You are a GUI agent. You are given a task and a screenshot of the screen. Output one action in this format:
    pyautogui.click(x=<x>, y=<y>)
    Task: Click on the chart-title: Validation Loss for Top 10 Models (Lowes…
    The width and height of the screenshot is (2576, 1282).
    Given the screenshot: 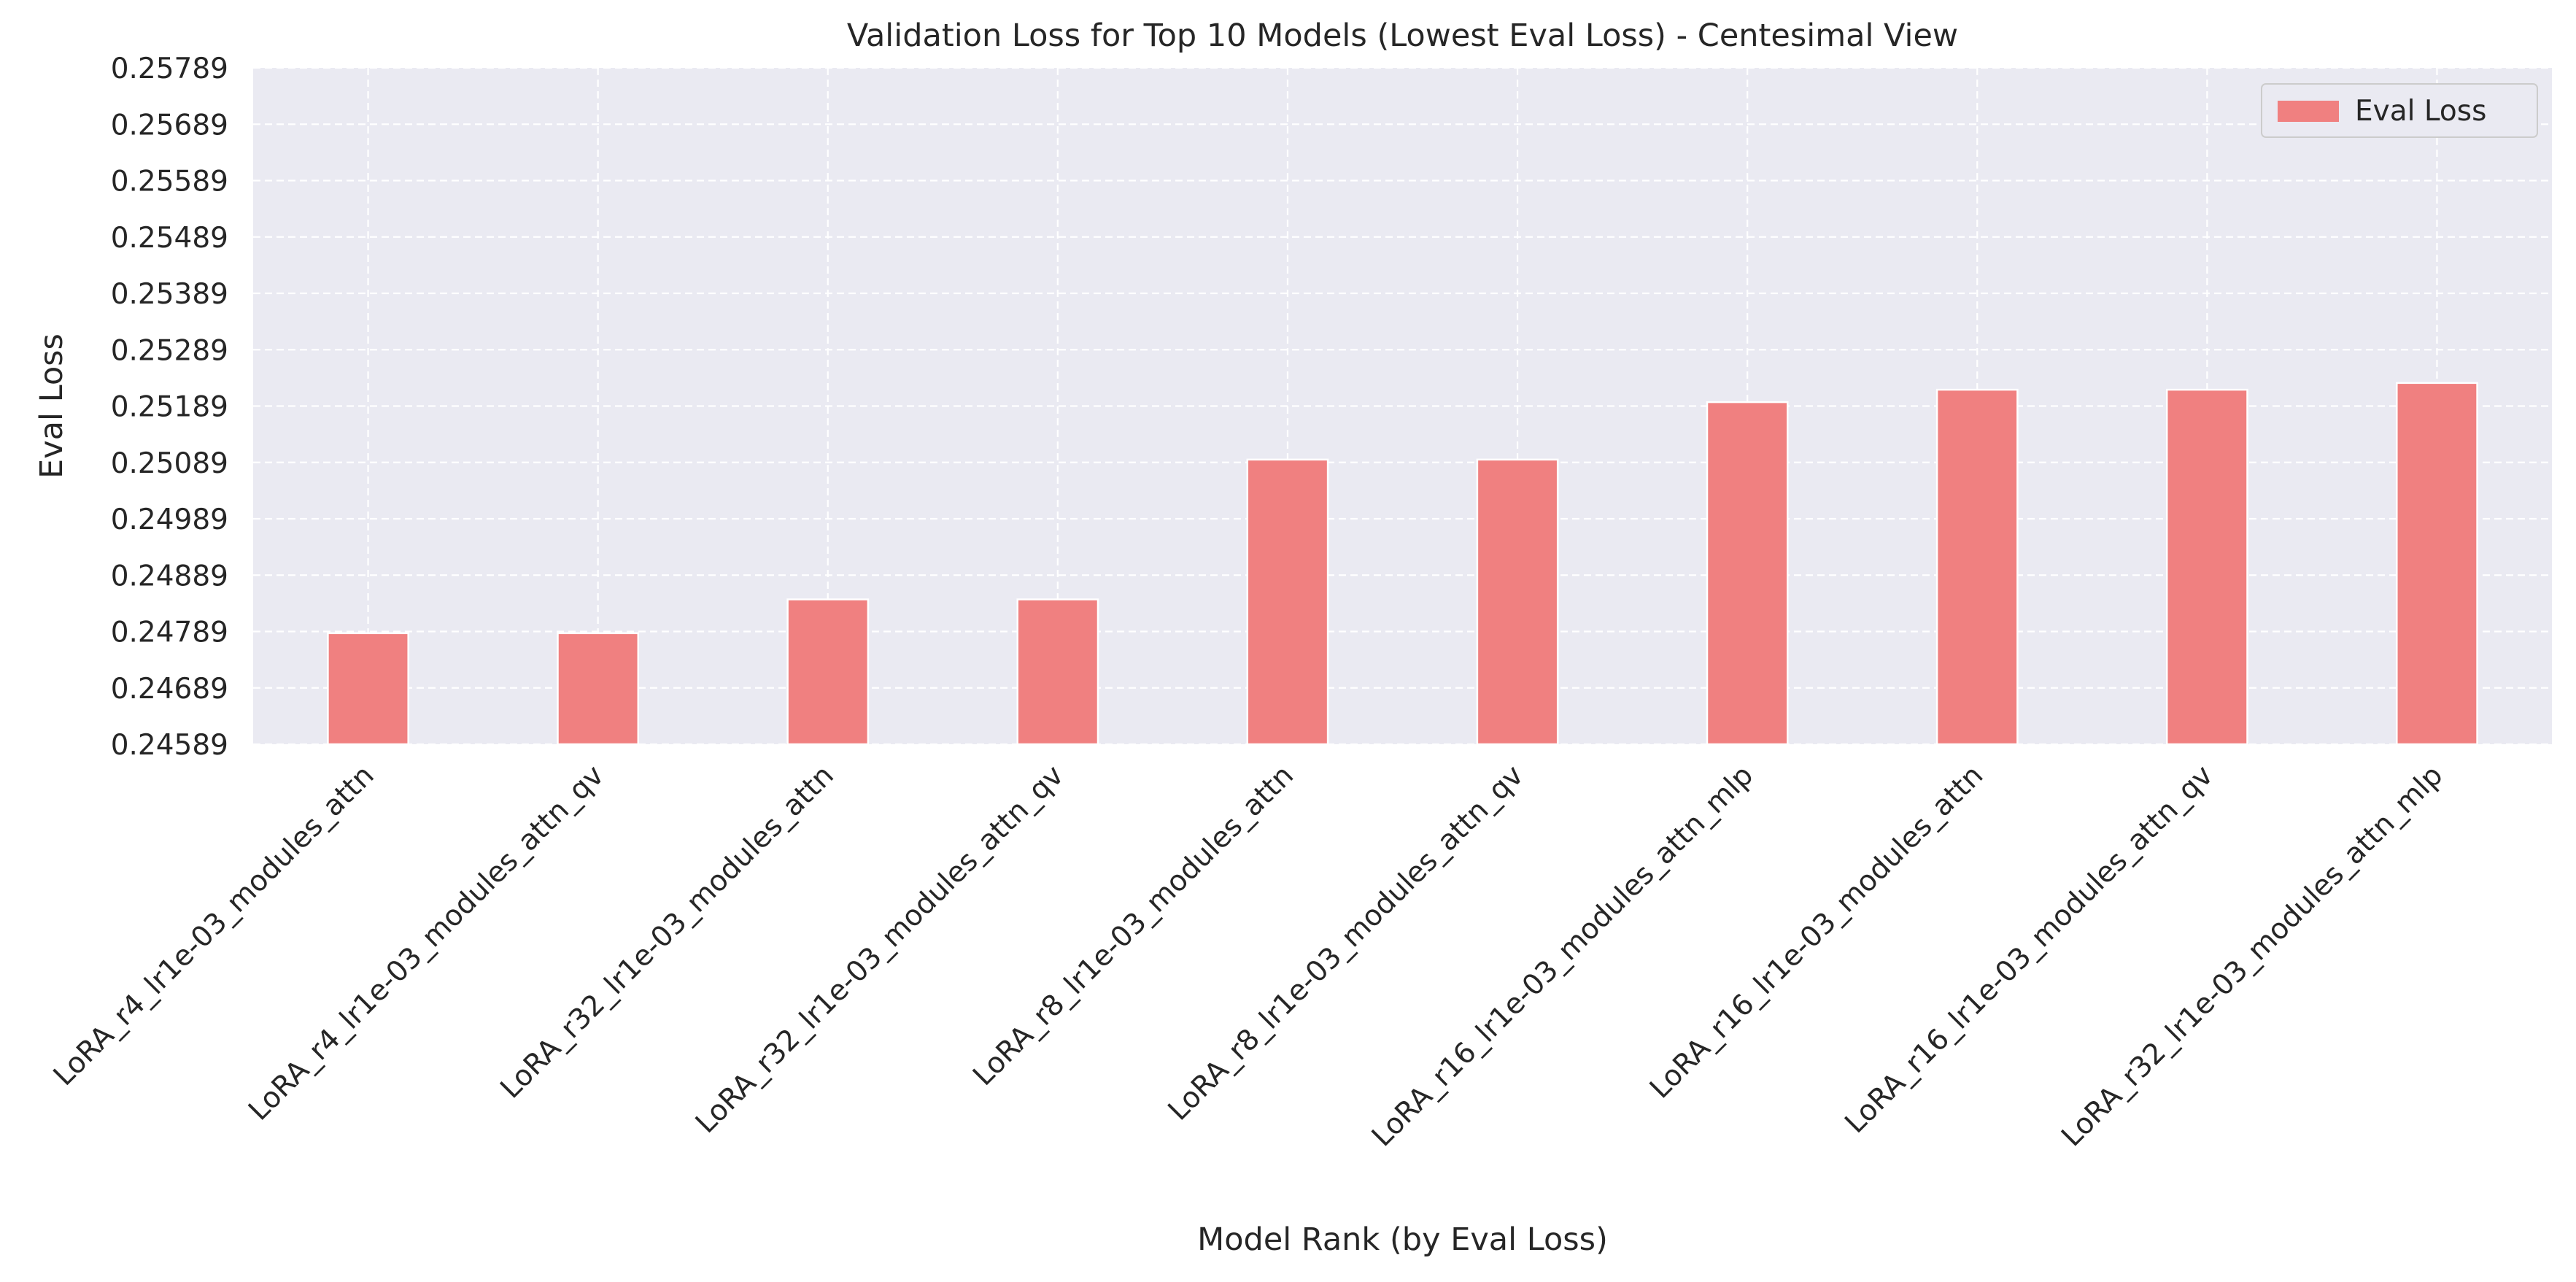 What is the action you would take?
    pyautogui.click(x=1402, y=36)
    